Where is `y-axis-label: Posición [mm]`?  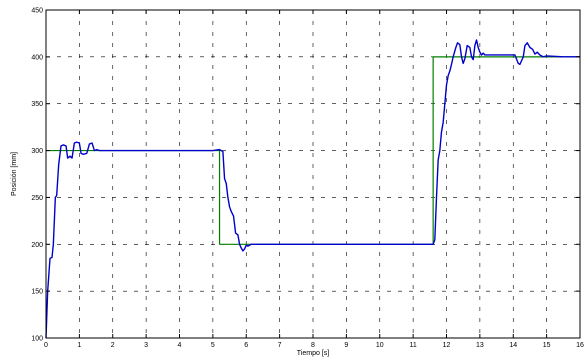
y-axis-label: Posición [mm] is located at coordinates (14, 174).